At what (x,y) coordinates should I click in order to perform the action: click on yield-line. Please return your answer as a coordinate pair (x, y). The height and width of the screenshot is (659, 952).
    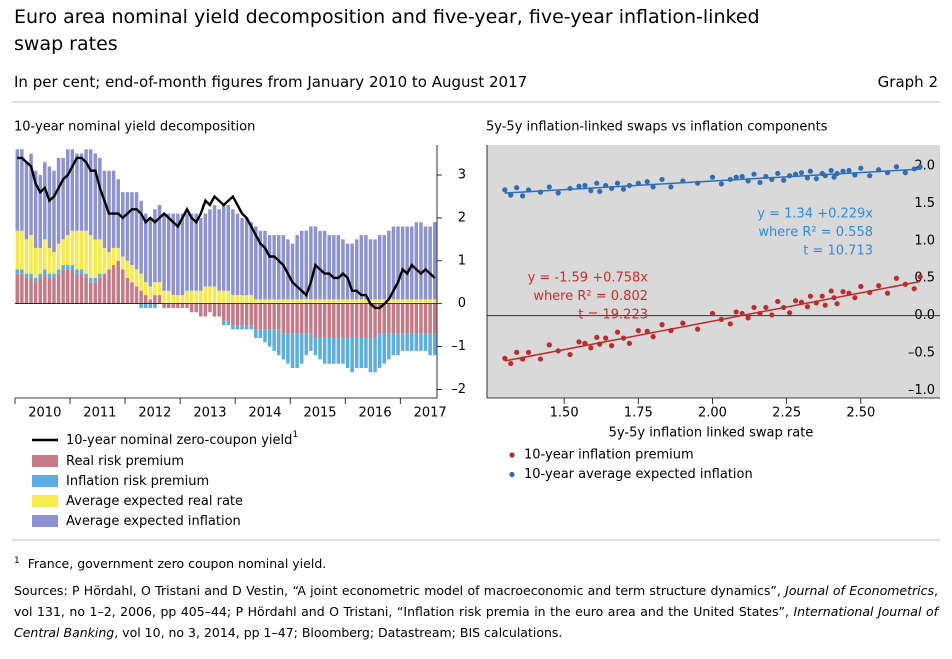
    Looking at the image, I should click on (226, 233).